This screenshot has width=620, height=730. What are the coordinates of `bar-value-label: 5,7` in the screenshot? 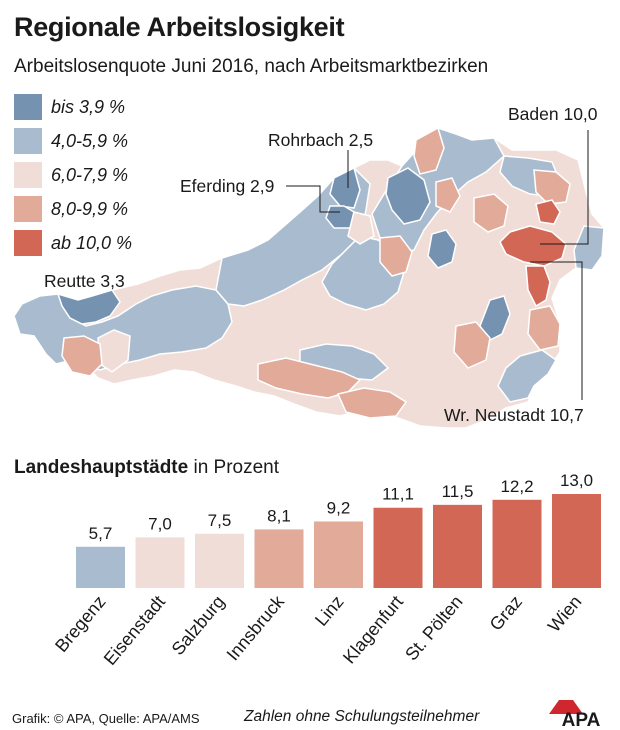 It's located at (101, 533).